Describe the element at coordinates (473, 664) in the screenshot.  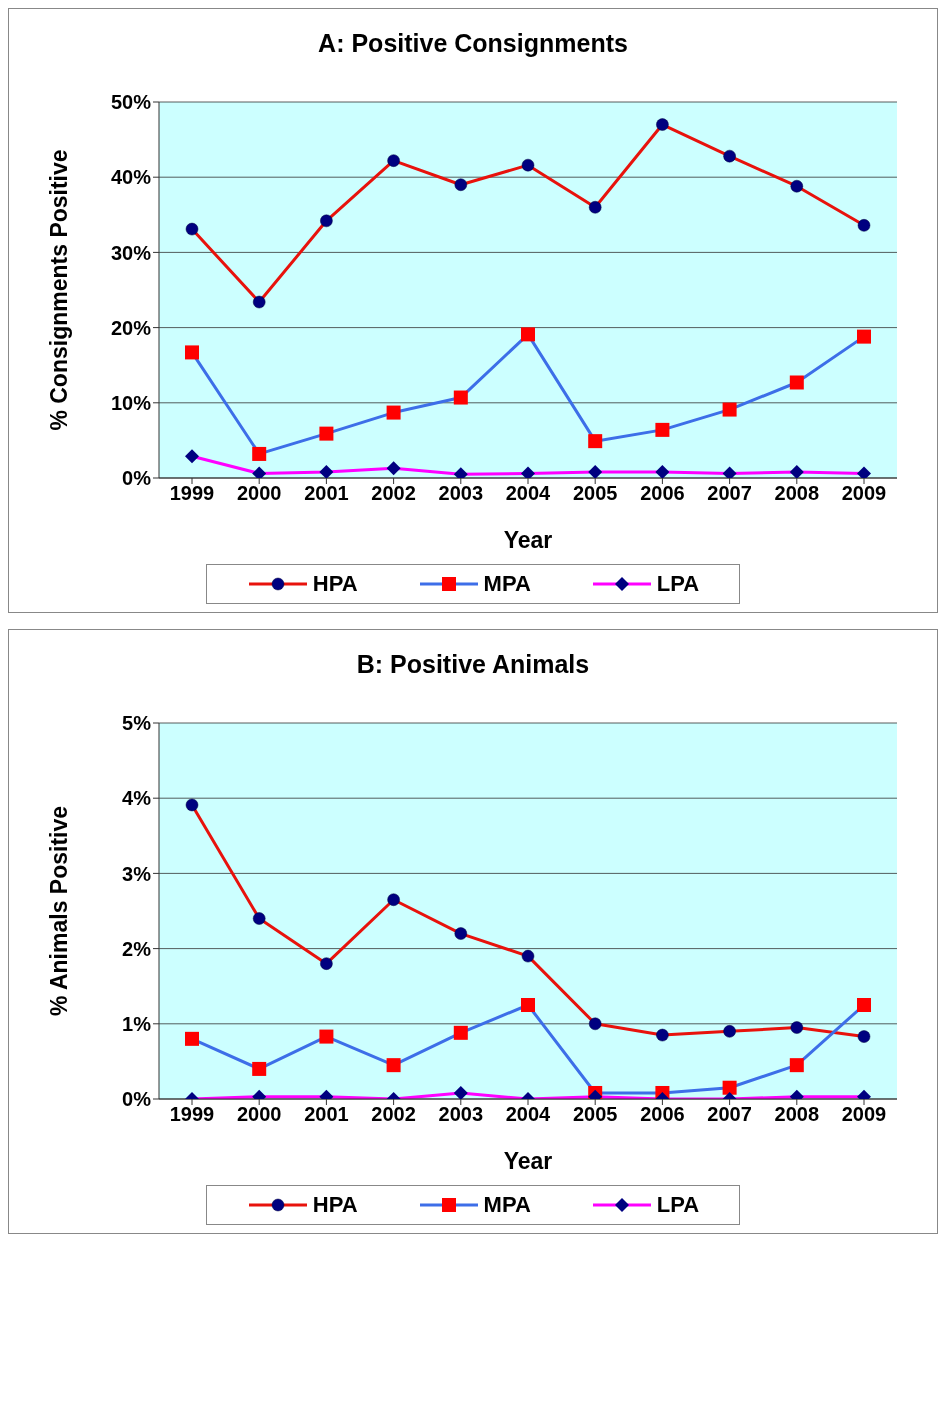
I see `chart-title: B: Positive Animals` at that location.